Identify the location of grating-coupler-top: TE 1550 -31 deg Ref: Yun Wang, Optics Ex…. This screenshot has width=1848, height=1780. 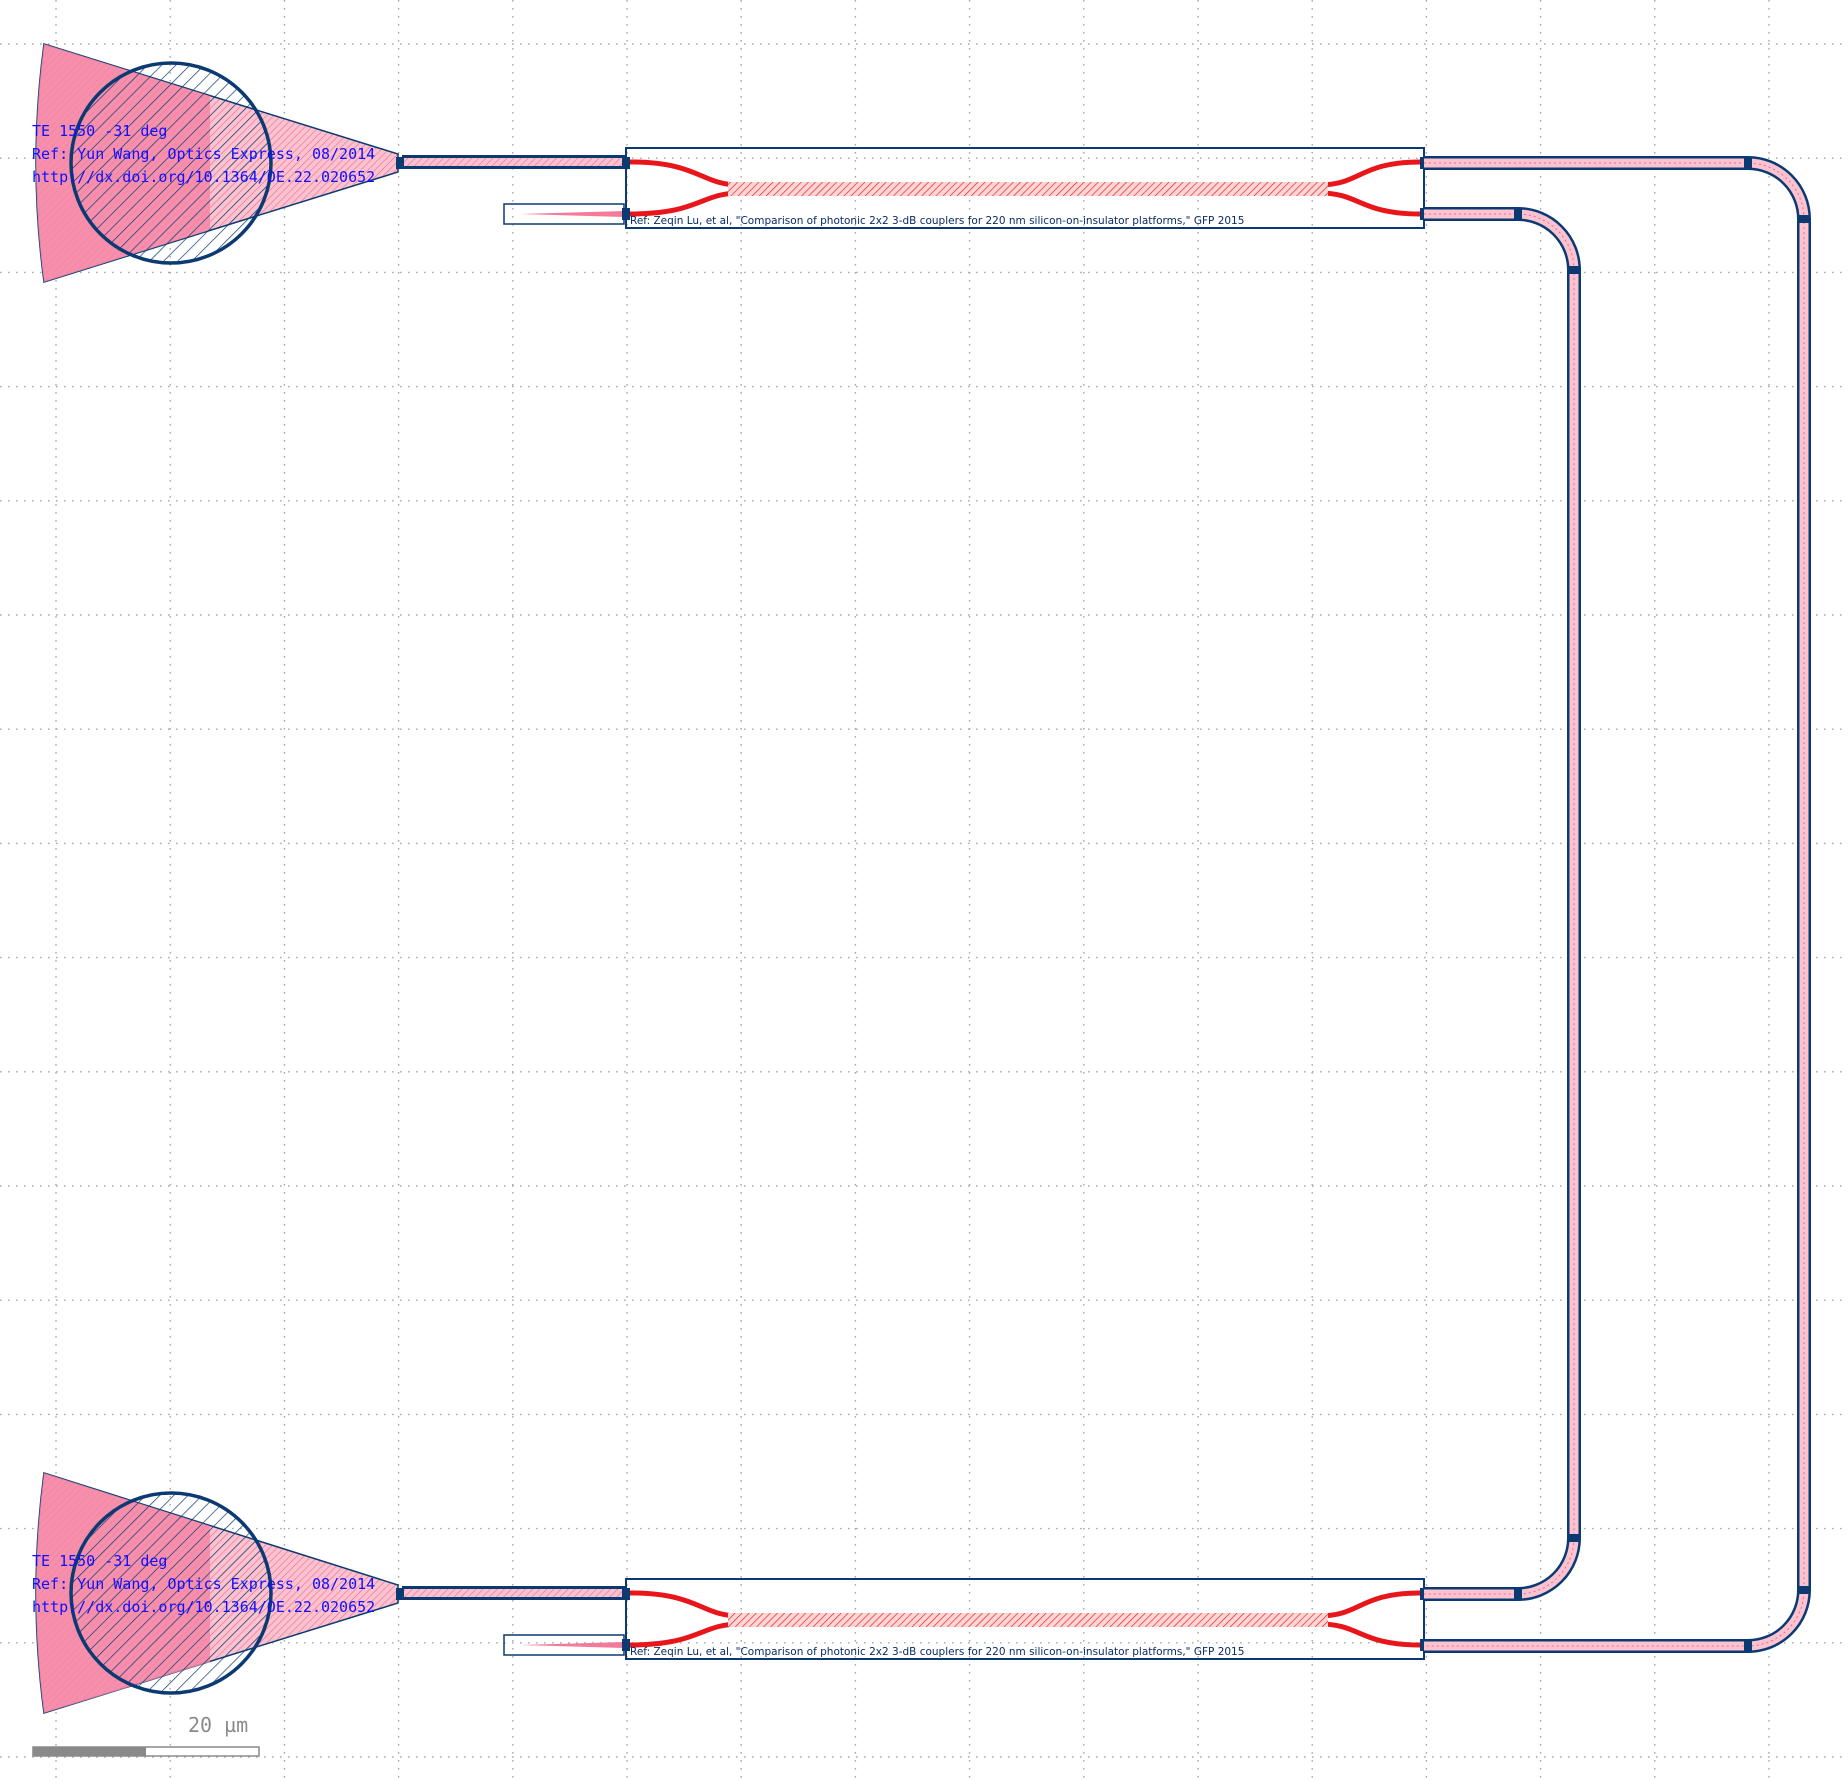
(218, 163).